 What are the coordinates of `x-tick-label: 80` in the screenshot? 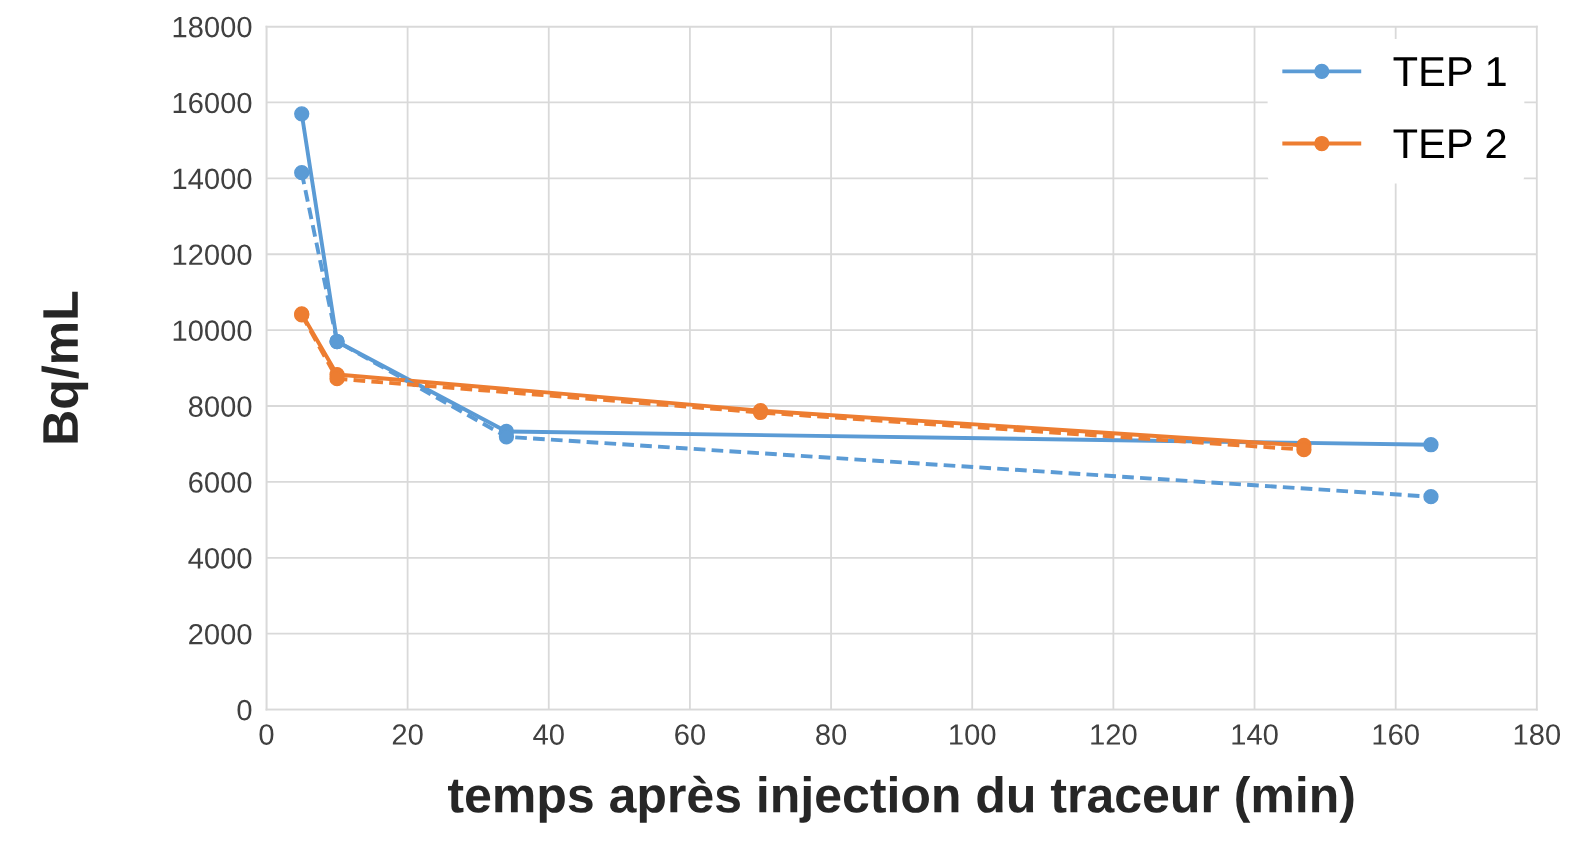 It's located at (831, 734).